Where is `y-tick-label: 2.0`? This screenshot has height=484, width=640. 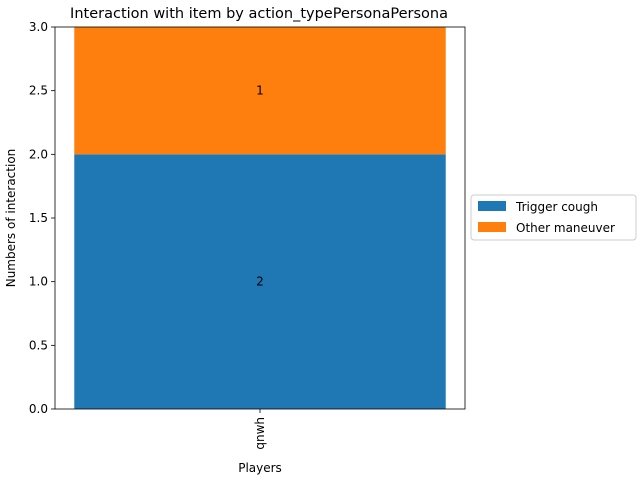
y-tick-label: 2.0 is located at coordinates (38, 154).